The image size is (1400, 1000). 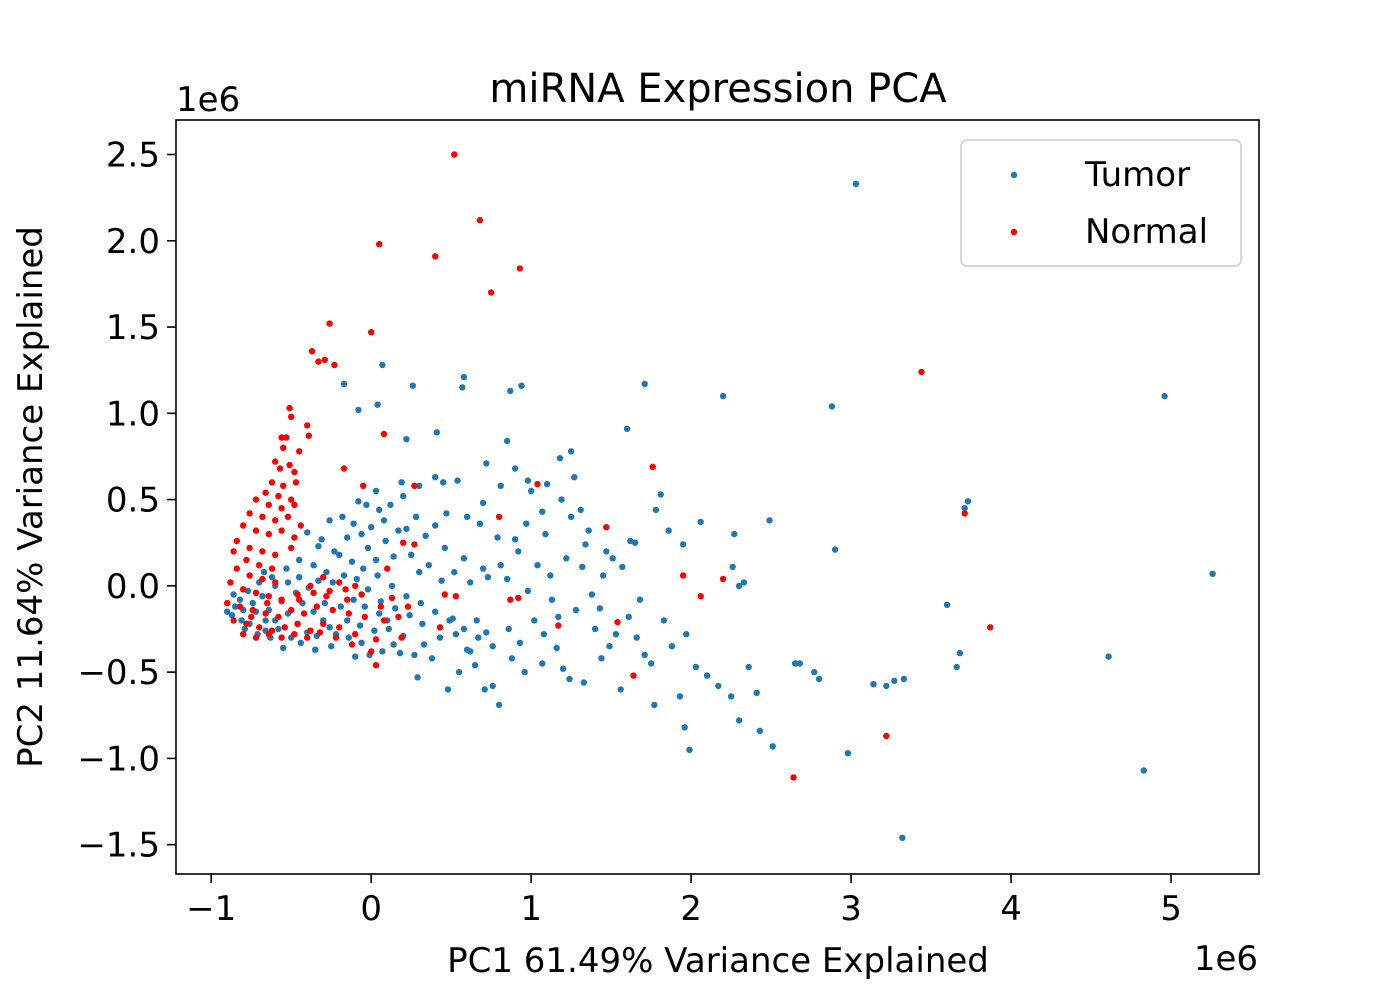 What do you see at coordinates (531, 909) in the screenshot?
I see `x-tick-label: 1` at bounding box center [531, 909].